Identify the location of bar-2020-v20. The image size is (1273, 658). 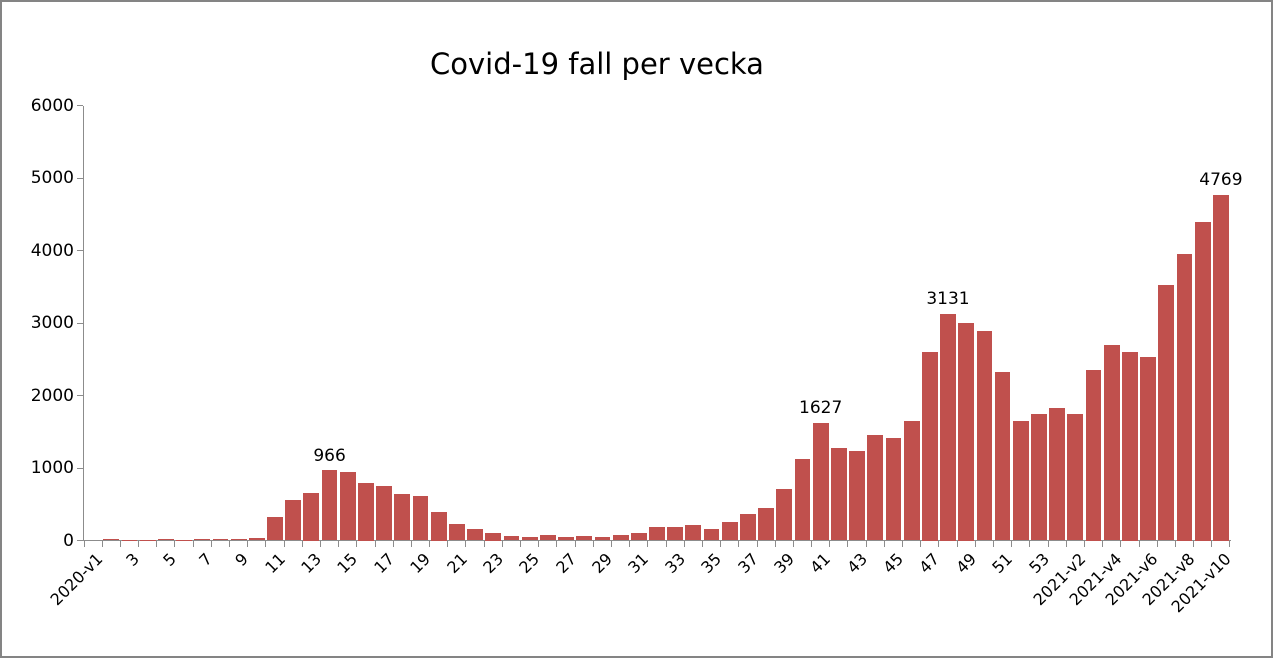
(438, 526).